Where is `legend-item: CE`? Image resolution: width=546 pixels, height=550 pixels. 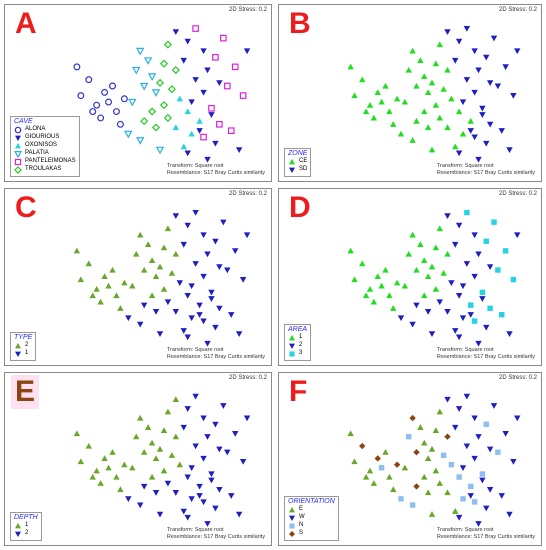
legend-item: CE is located at coordinates (297, 162).